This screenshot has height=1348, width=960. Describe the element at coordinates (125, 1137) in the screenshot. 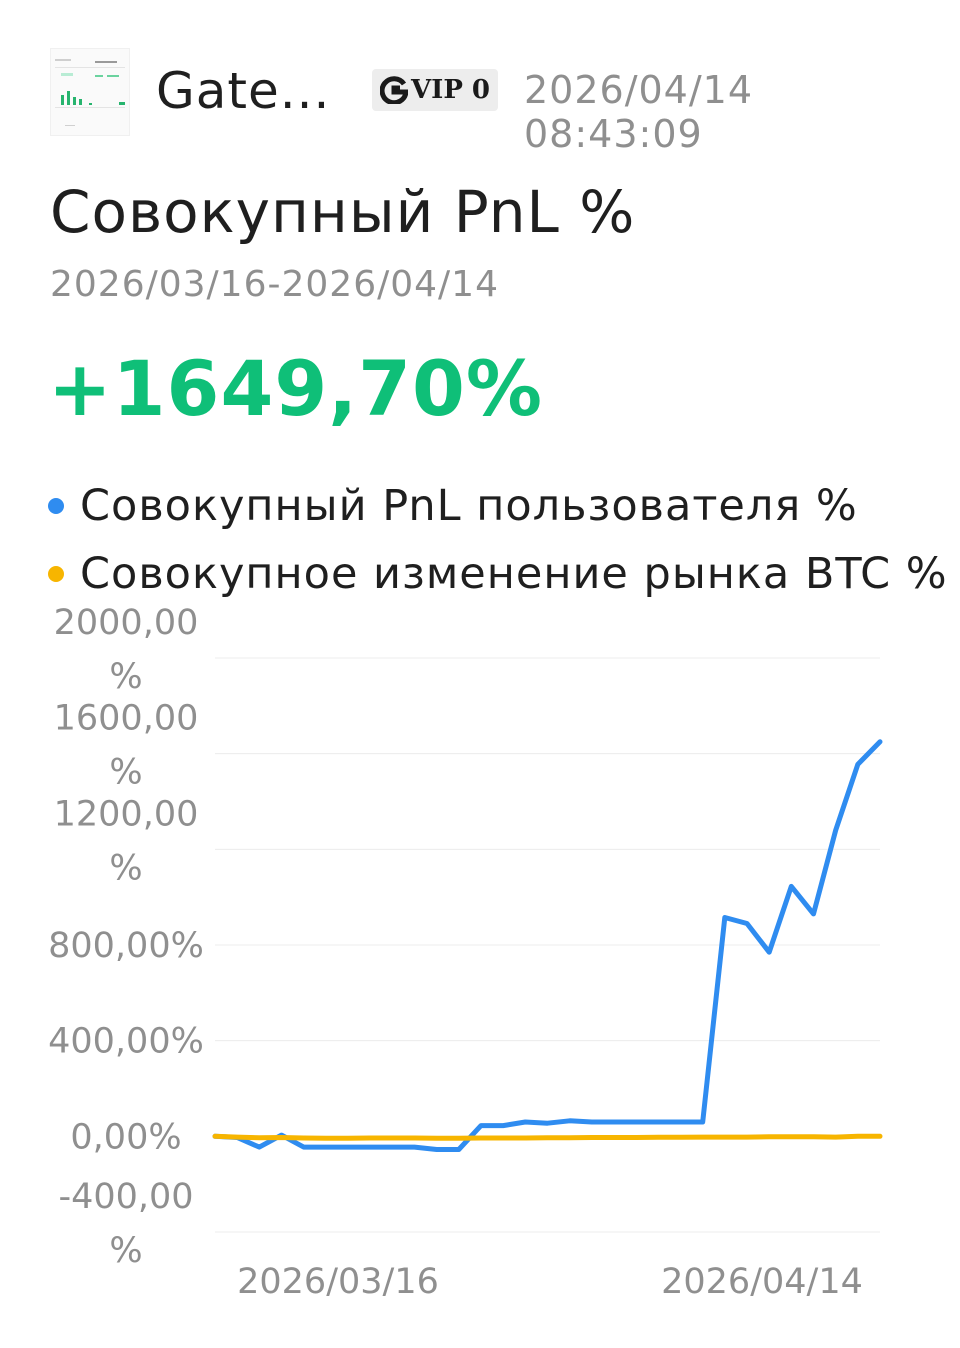

I see `y-tick-label: 0,00%` at that location.